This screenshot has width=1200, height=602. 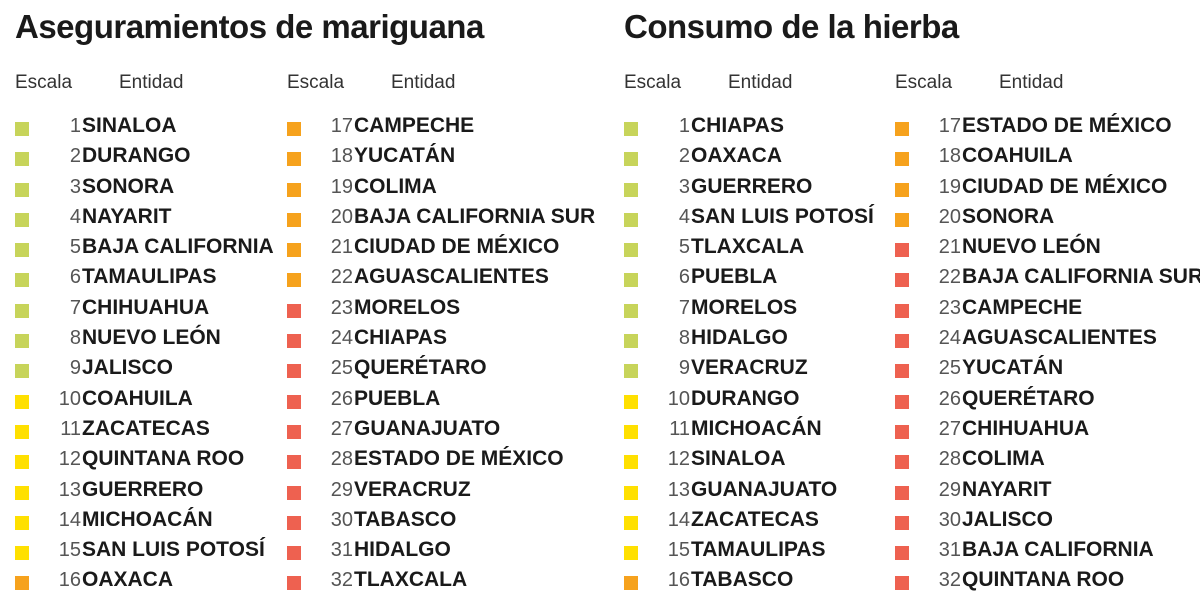 What do you see at coordinates (949, 398) in the screenshot?
I see `rank-number: 26` at bounding box center [949, 398].